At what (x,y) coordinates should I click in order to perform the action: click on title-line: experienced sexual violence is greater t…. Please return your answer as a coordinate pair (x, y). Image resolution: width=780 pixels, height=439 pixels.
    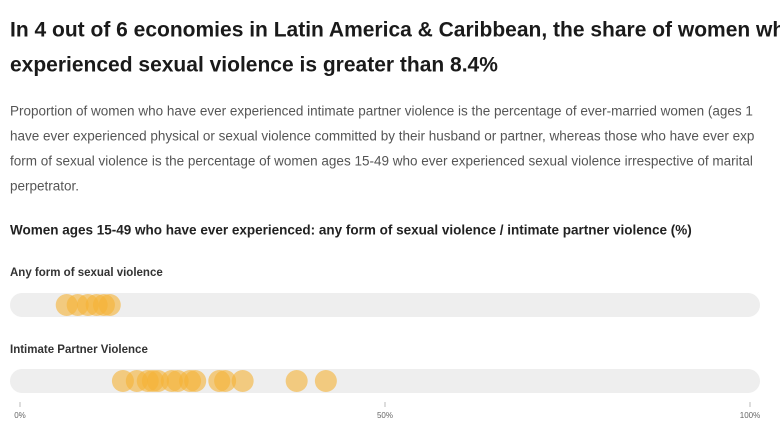
    Looking at the image, I should click on (254, 65).